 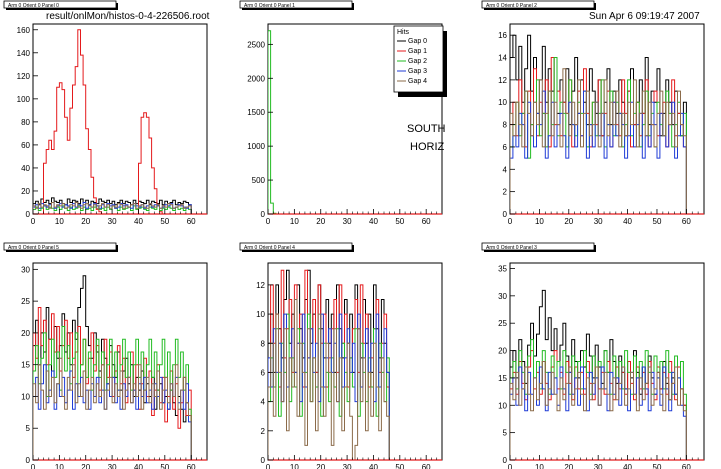 What do you see at coordinates (24, 76) in the screenshot?
I see `y-tick-label: 120` at bounding box center [24, 76].